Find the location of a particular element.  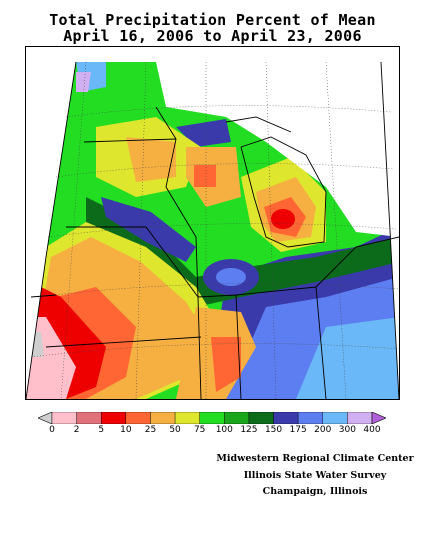

field-150-175-band is located at coordinates (242, 252).